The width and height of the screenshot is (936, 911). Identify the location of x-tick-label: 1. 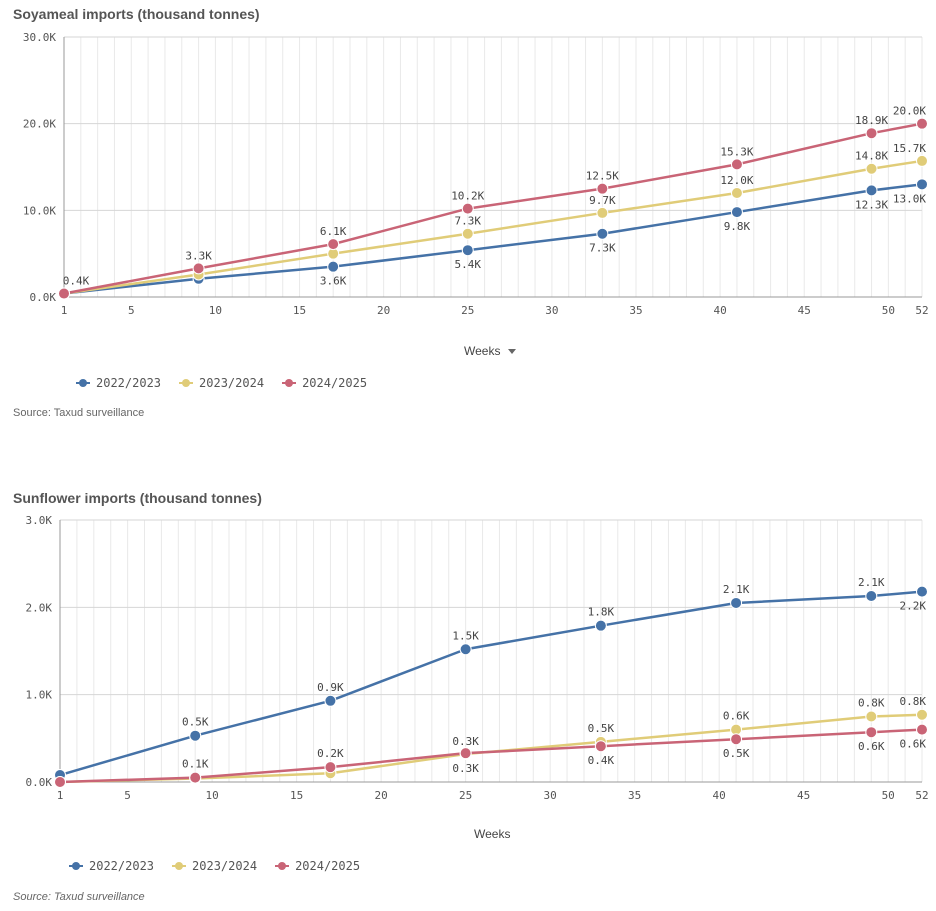
(60, 795).